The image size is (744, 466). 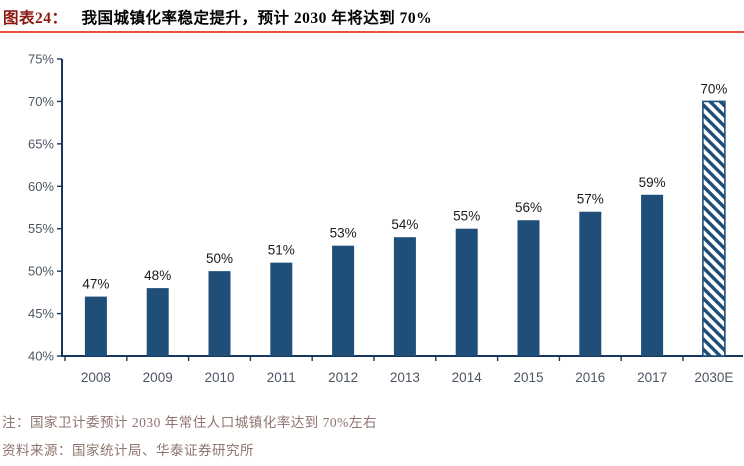 I want to click on y-axis-tick-label: 65%, so click(x=41, y=143).